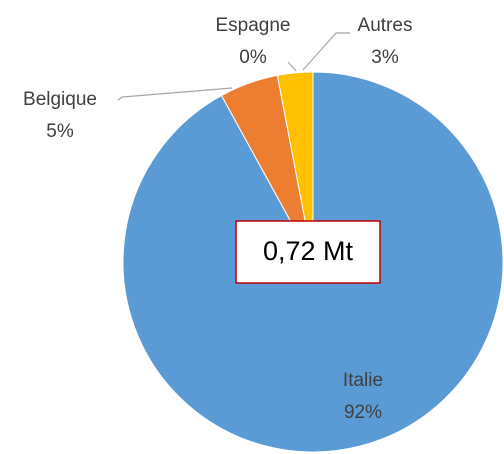 The image size is (504, 454). Describe the element at coordinates (253, 57) in the screenshot. I see `slice-value-label: 0%` at that location.